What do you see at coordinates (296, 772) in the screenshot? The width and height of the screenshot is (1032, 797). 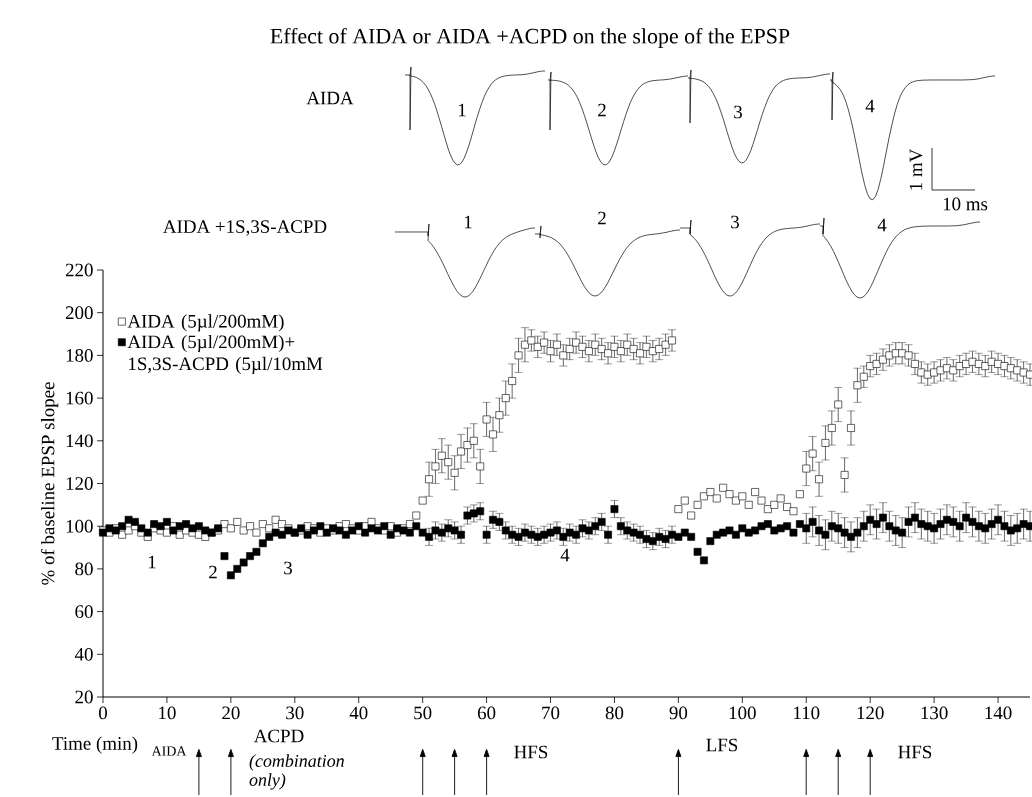 I see `text: (combination only)` at bounding box center [296, 772].